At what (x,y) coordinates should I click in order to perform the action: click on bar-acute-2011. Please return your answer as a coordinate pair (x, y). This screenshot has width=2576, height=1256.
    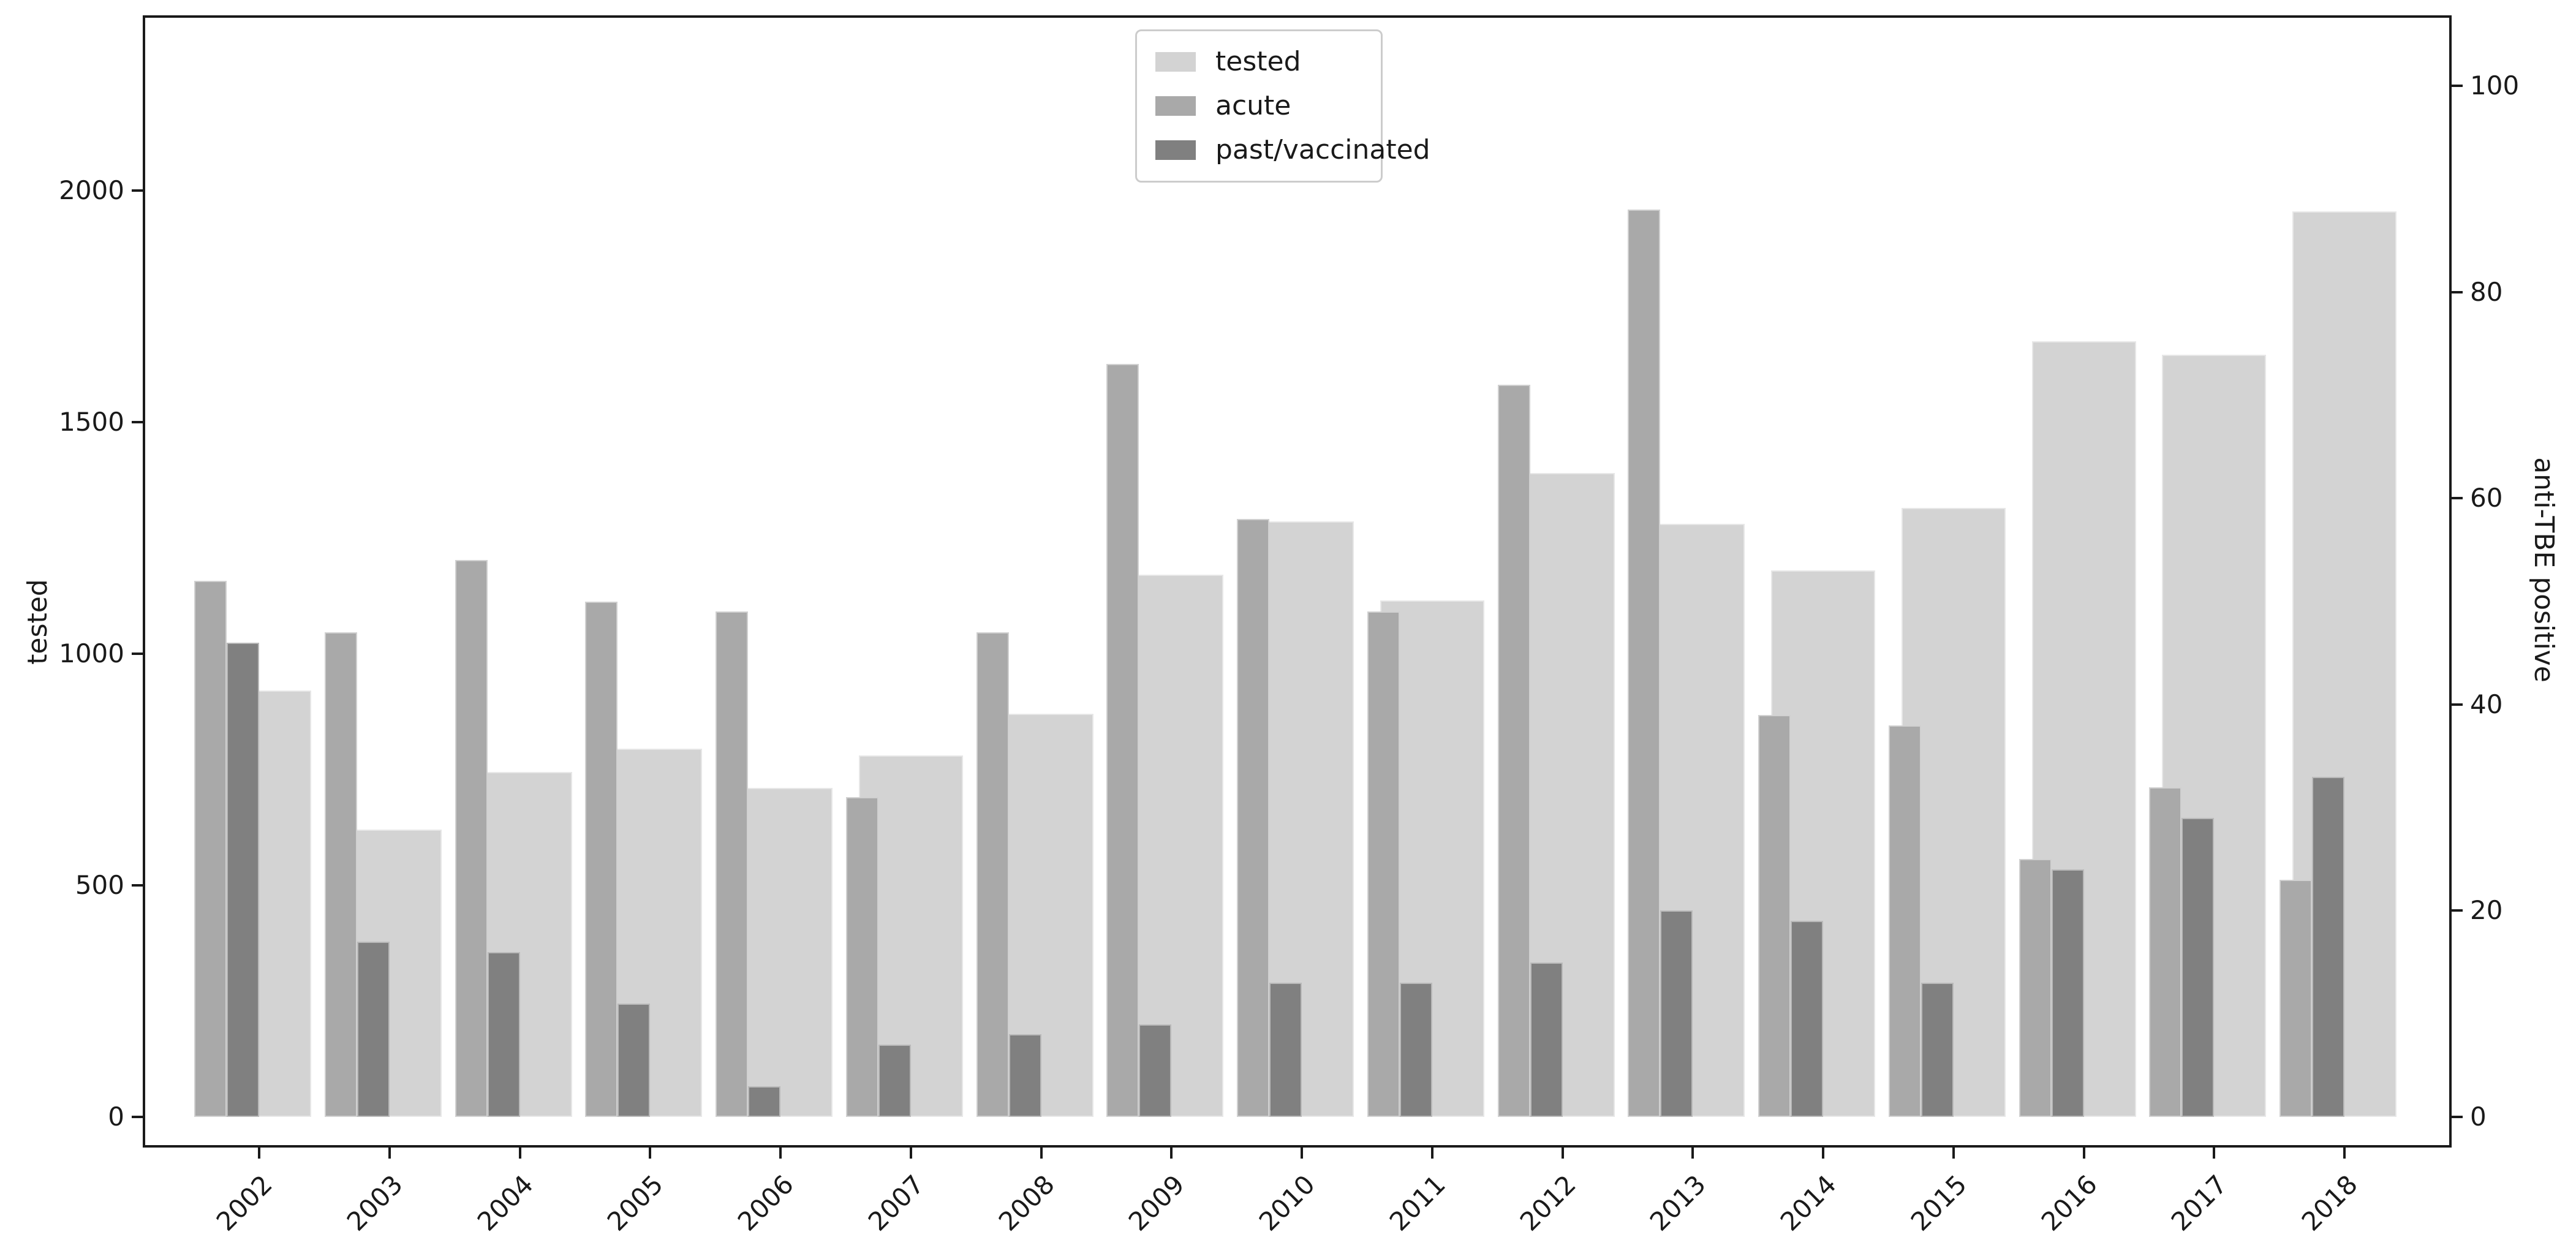
    Looking at the image, I should click on (1383, 864).